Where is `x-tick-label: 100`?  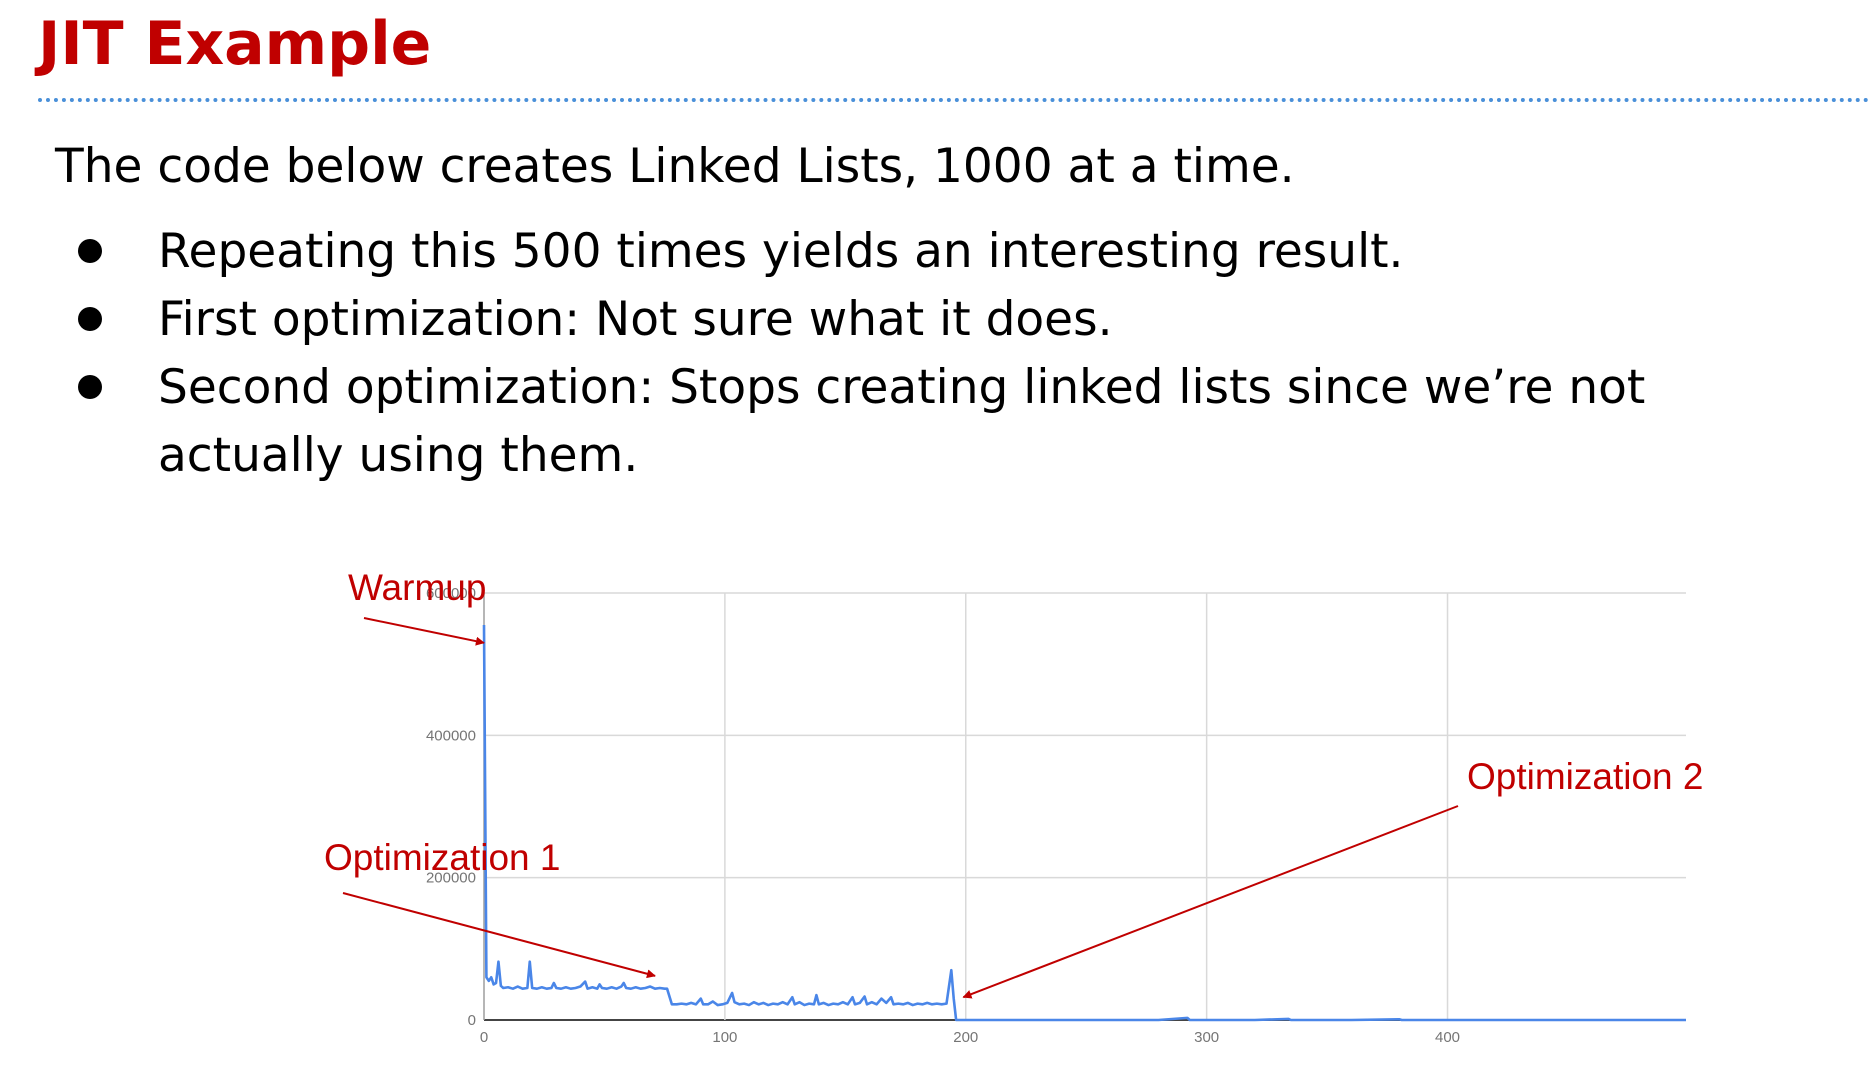 x-tick-label: 100 is located at coordinates (724, 1037).